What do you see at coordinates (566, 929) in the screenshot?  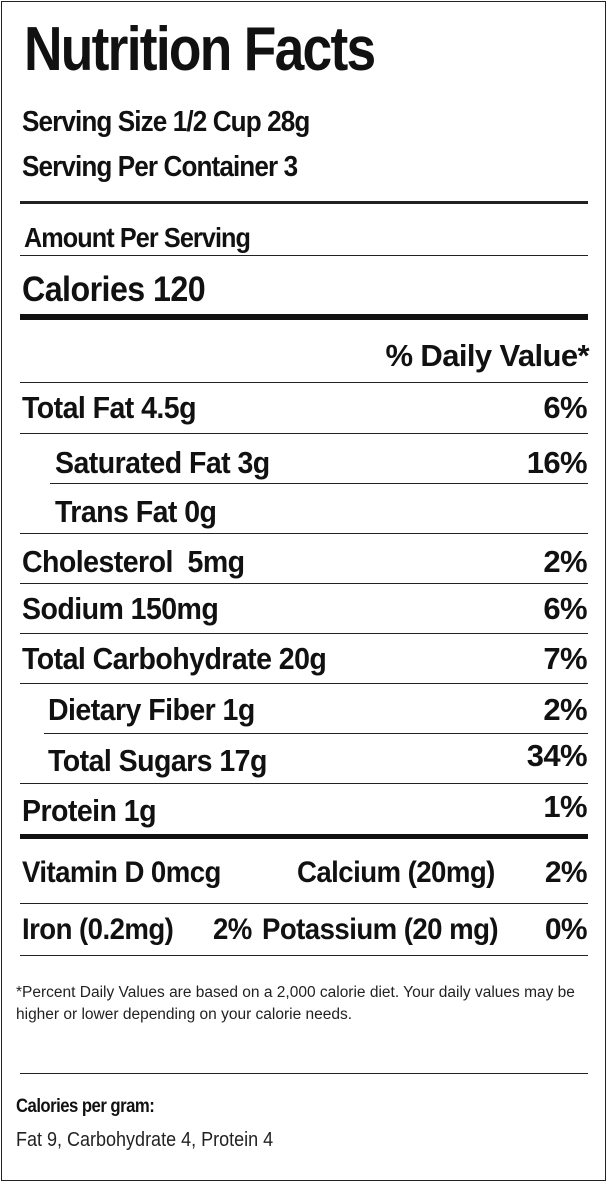 I see `potassium-percent: 0%` at bounding box center [566, 929].